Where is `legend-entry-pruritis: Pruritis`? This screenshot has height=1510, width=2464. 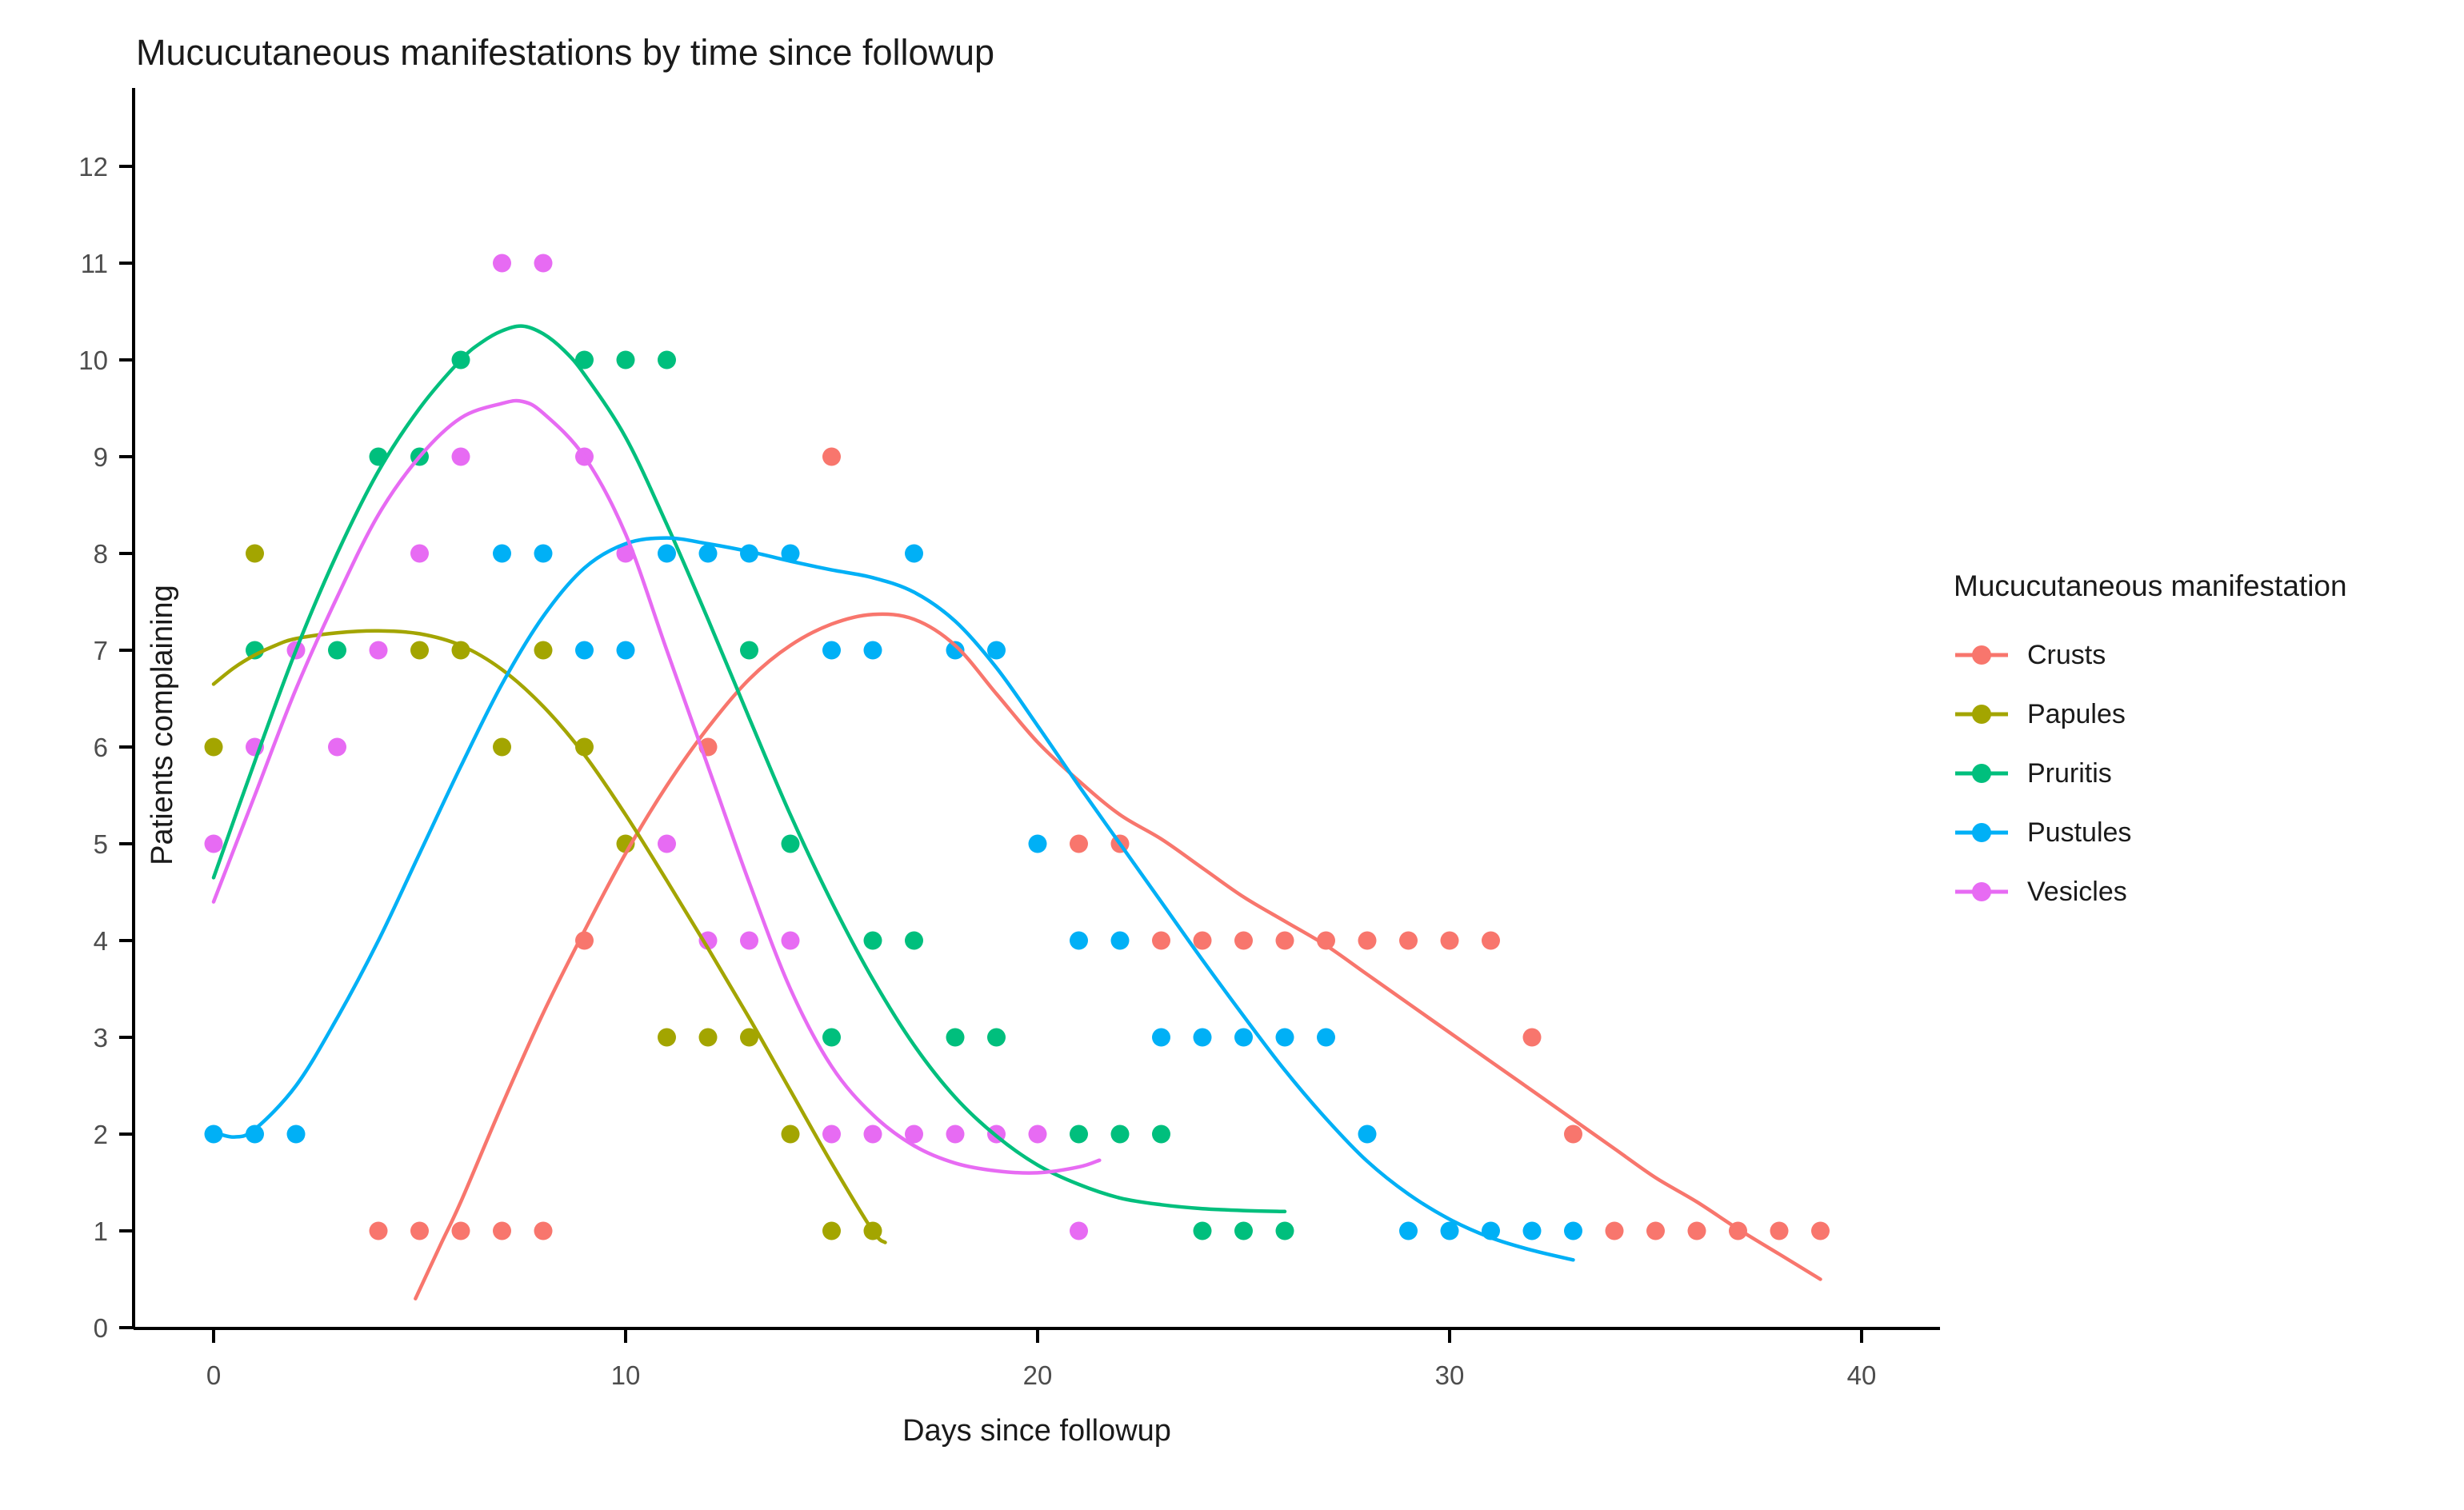 legend-entry-pruritis: Pruritis is located at coordinates (2206, 773).